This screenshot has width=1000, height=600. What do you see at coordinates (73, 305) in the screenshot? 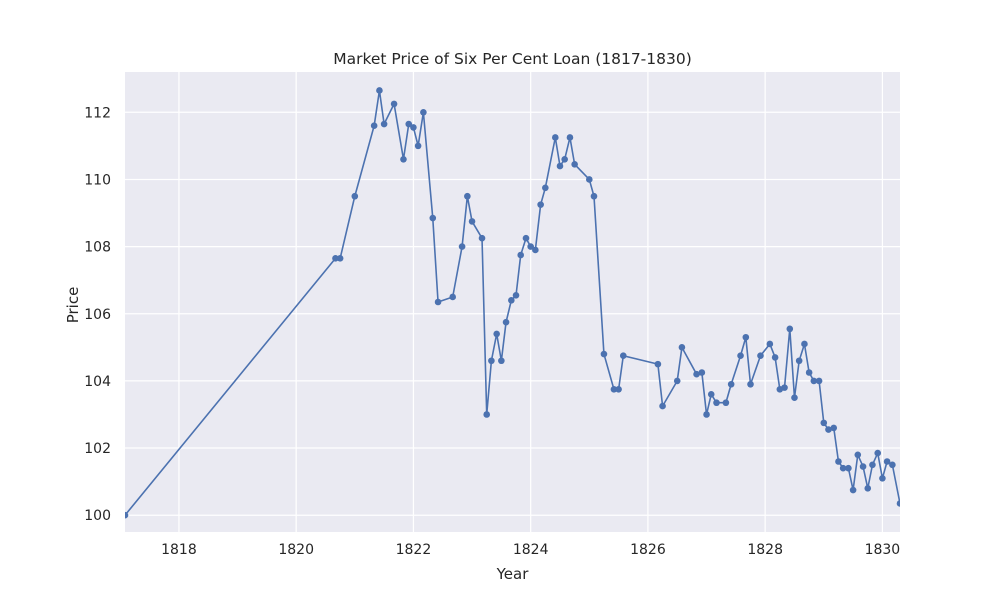
I see `y-axis-label: Price` at bounding box center [73, 305].